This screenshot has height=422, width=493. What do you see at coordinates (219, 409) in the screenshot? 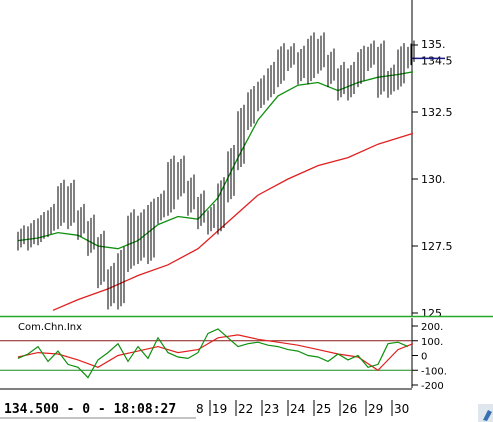
I see `day-label: 19` at bounding box center [219, 409].